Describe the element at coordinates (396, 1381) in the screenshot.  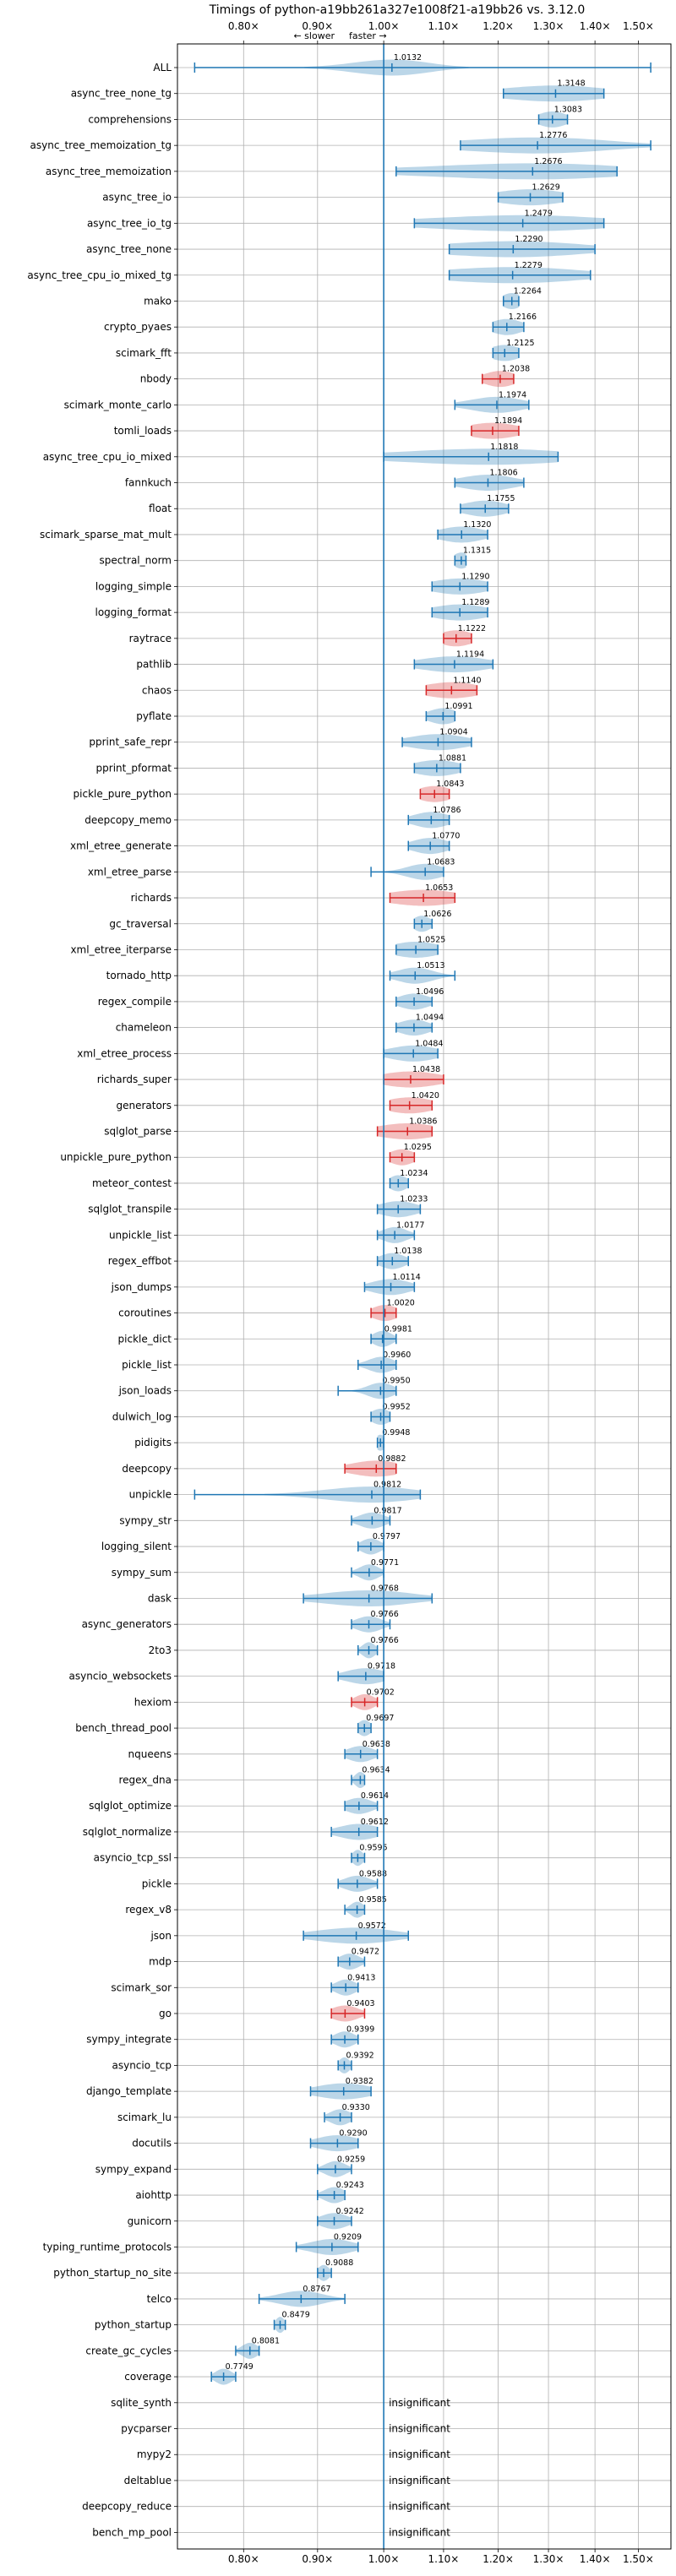
I see `value-label: 0.9950` at that location.